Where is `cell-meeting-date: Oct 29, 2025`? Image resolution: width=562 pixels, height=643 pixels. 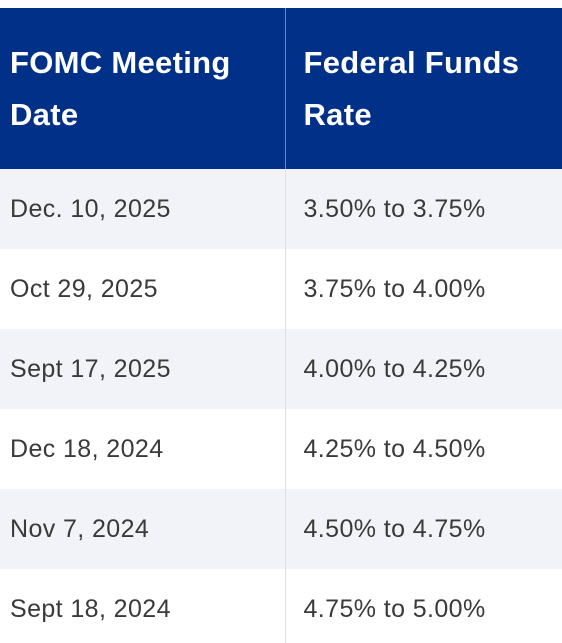
cell-meeting-date: Oct 29, 2025 is located at coordinates (142, 289).